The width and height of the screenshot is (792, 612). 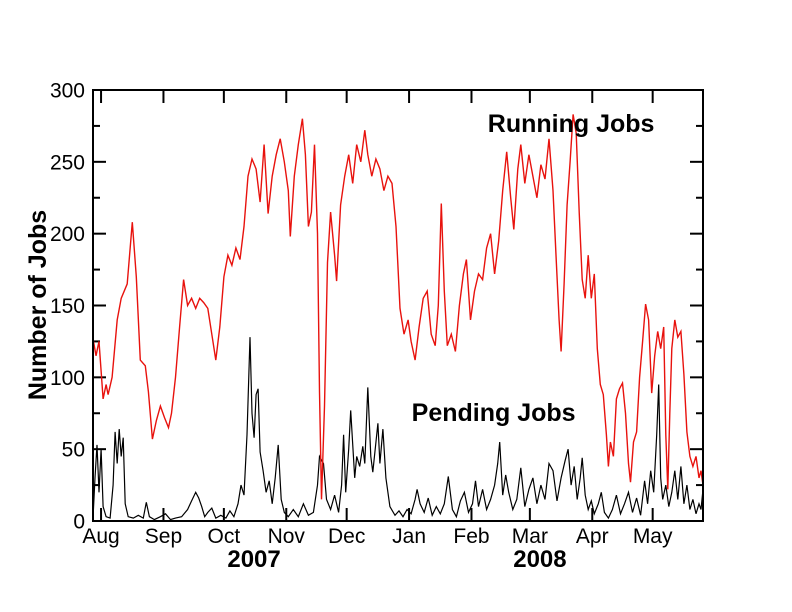 I want to click on y-tick-label: 200, so click(x=67, y=234).